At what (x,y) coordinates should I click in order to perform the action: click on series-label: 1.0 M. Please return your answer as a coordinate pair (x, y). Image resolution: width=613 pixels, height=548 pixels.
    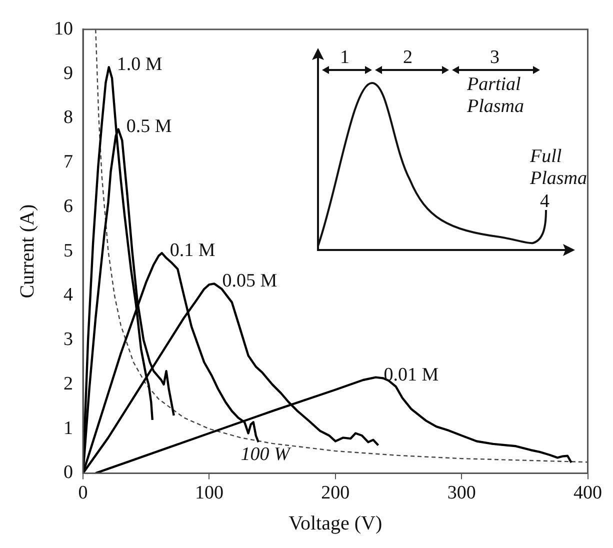
    Looking at the image, I should click on (139, 65).